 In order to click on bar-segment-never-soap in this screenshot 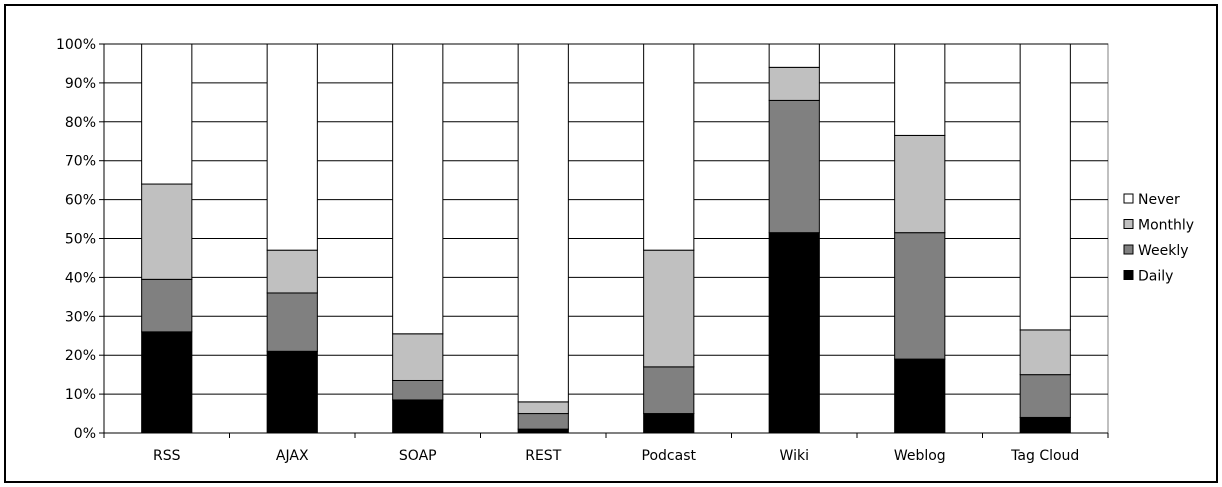, I will do `click(418, 189)`.